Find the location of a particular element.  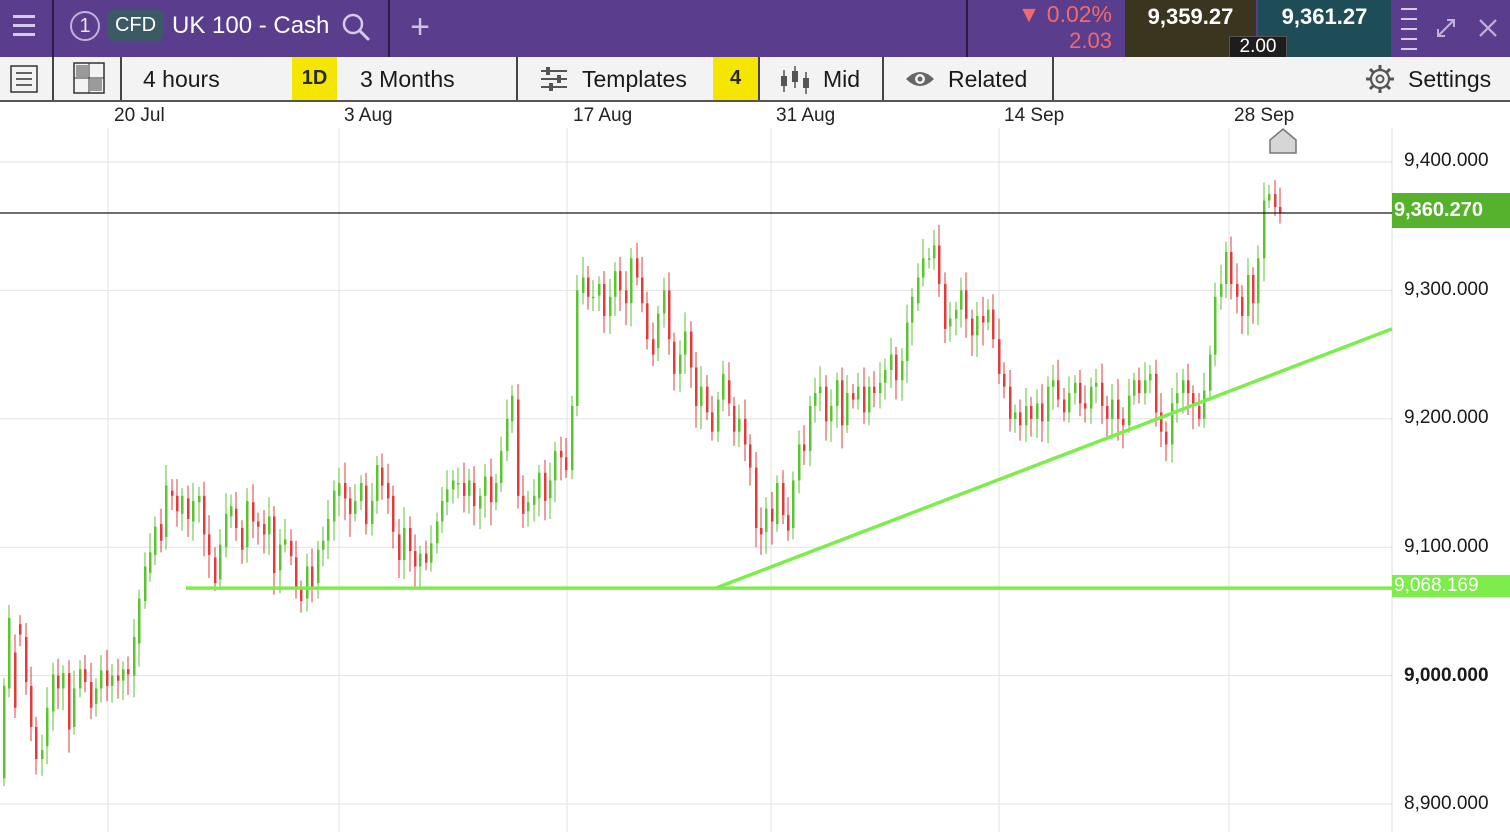

hamburger-menu-icon is located at coordinates (26, 28).